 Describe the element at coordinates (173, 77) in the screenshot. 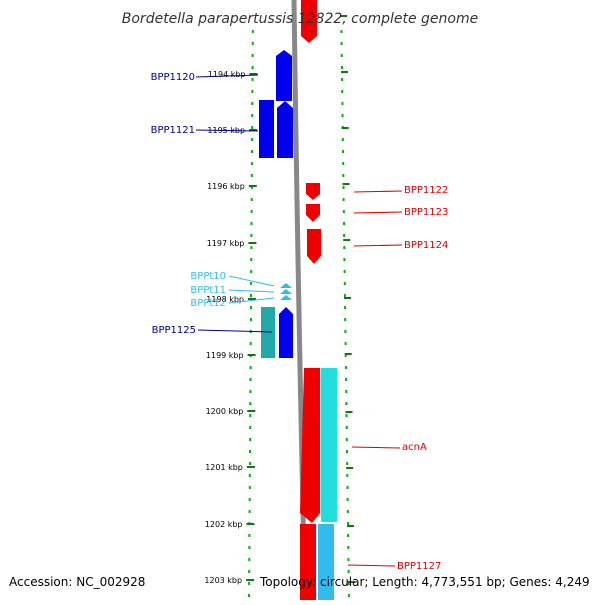

I see `label-bpp1120: BPP1120` at that location.